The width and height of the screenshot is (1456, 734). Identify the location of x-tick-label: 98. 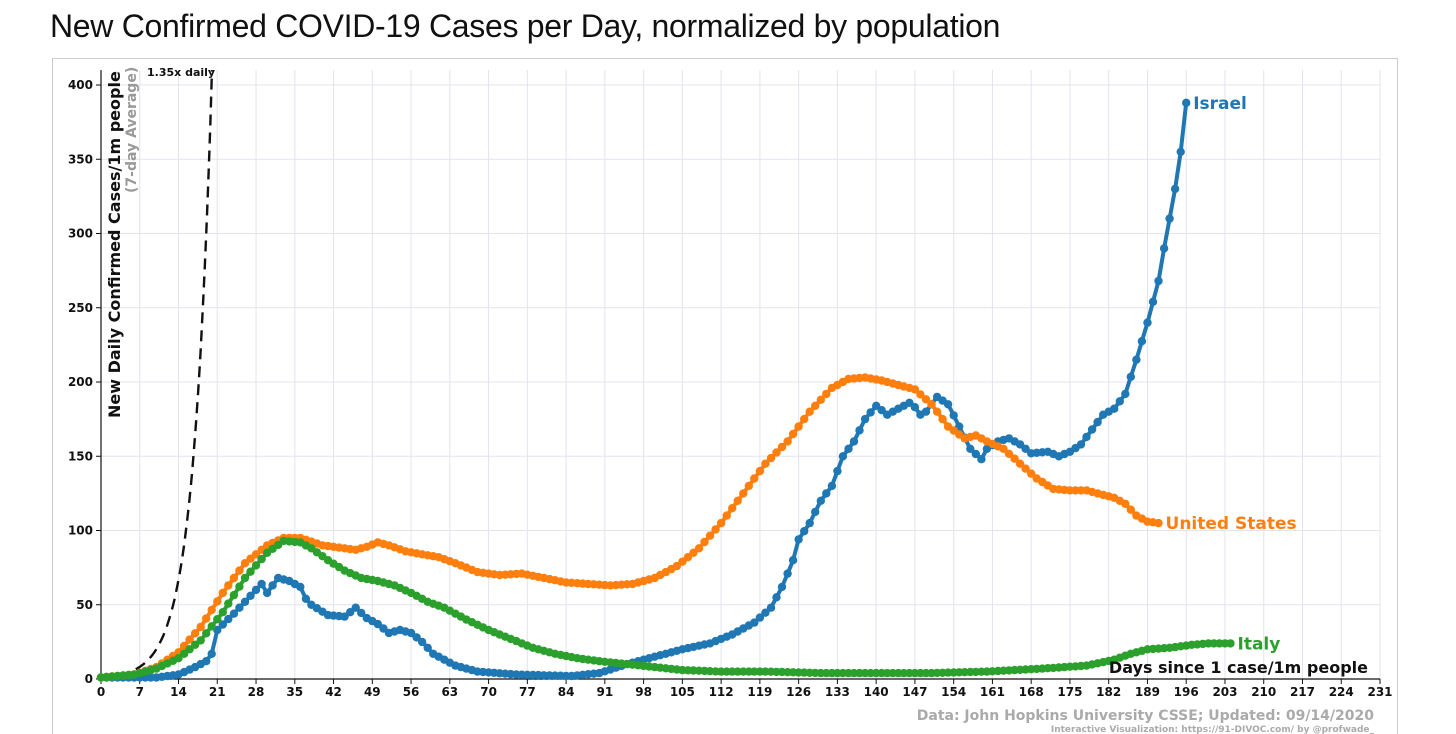
(643, 692).